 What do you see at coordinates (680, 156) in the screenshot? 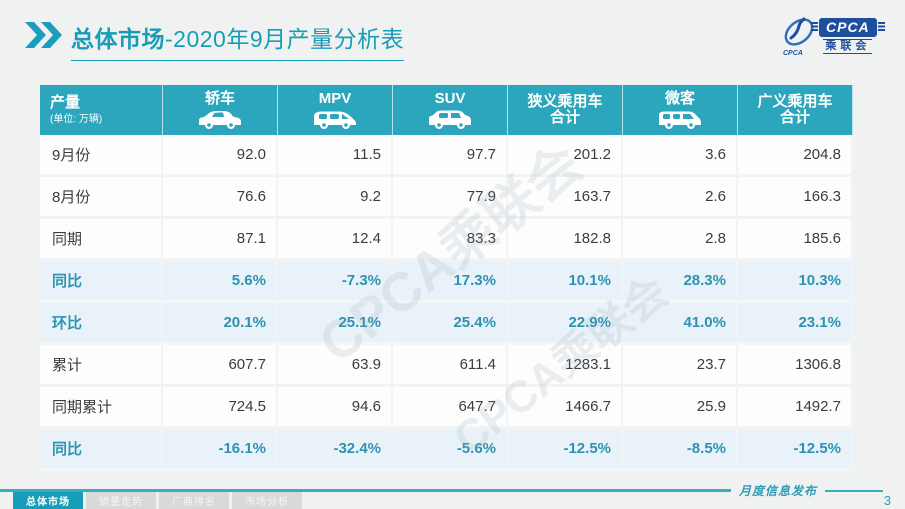
I see `cell-r0c4: 3.6` at bounding box center [680, 156].